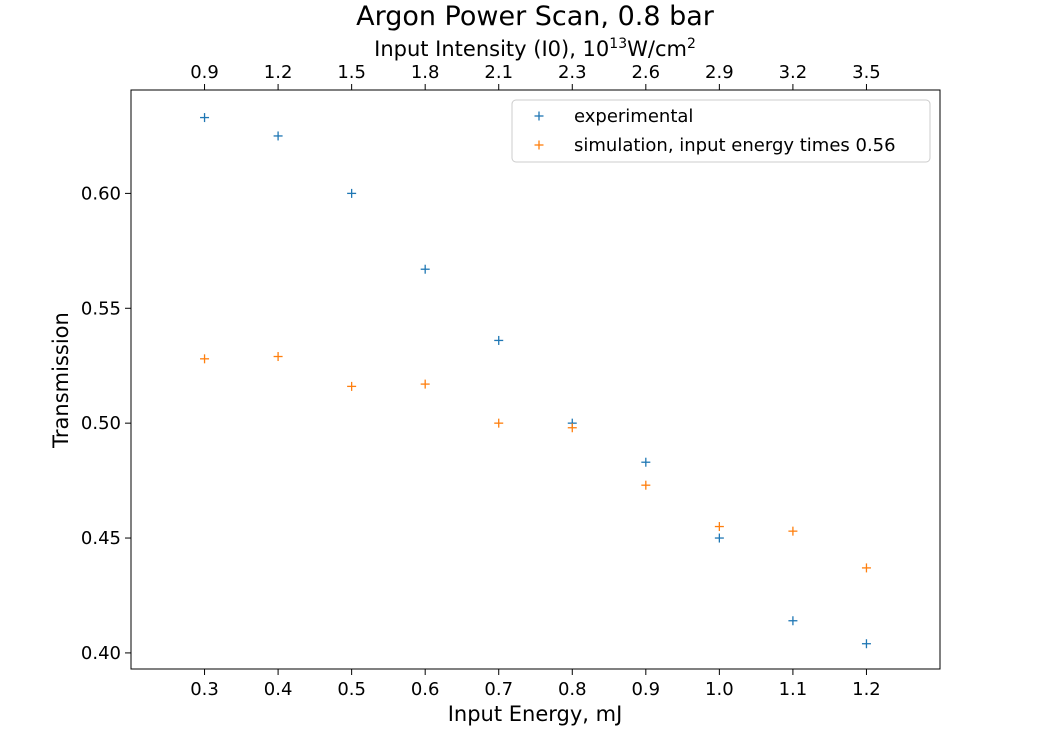 This screenshot has width=1044, height=752. What do you see at coordinates (735, 145) in the screenshot?
I see `legend-label-simulation: simulation, input energy times 0.56` at bounding box center [735, 145].